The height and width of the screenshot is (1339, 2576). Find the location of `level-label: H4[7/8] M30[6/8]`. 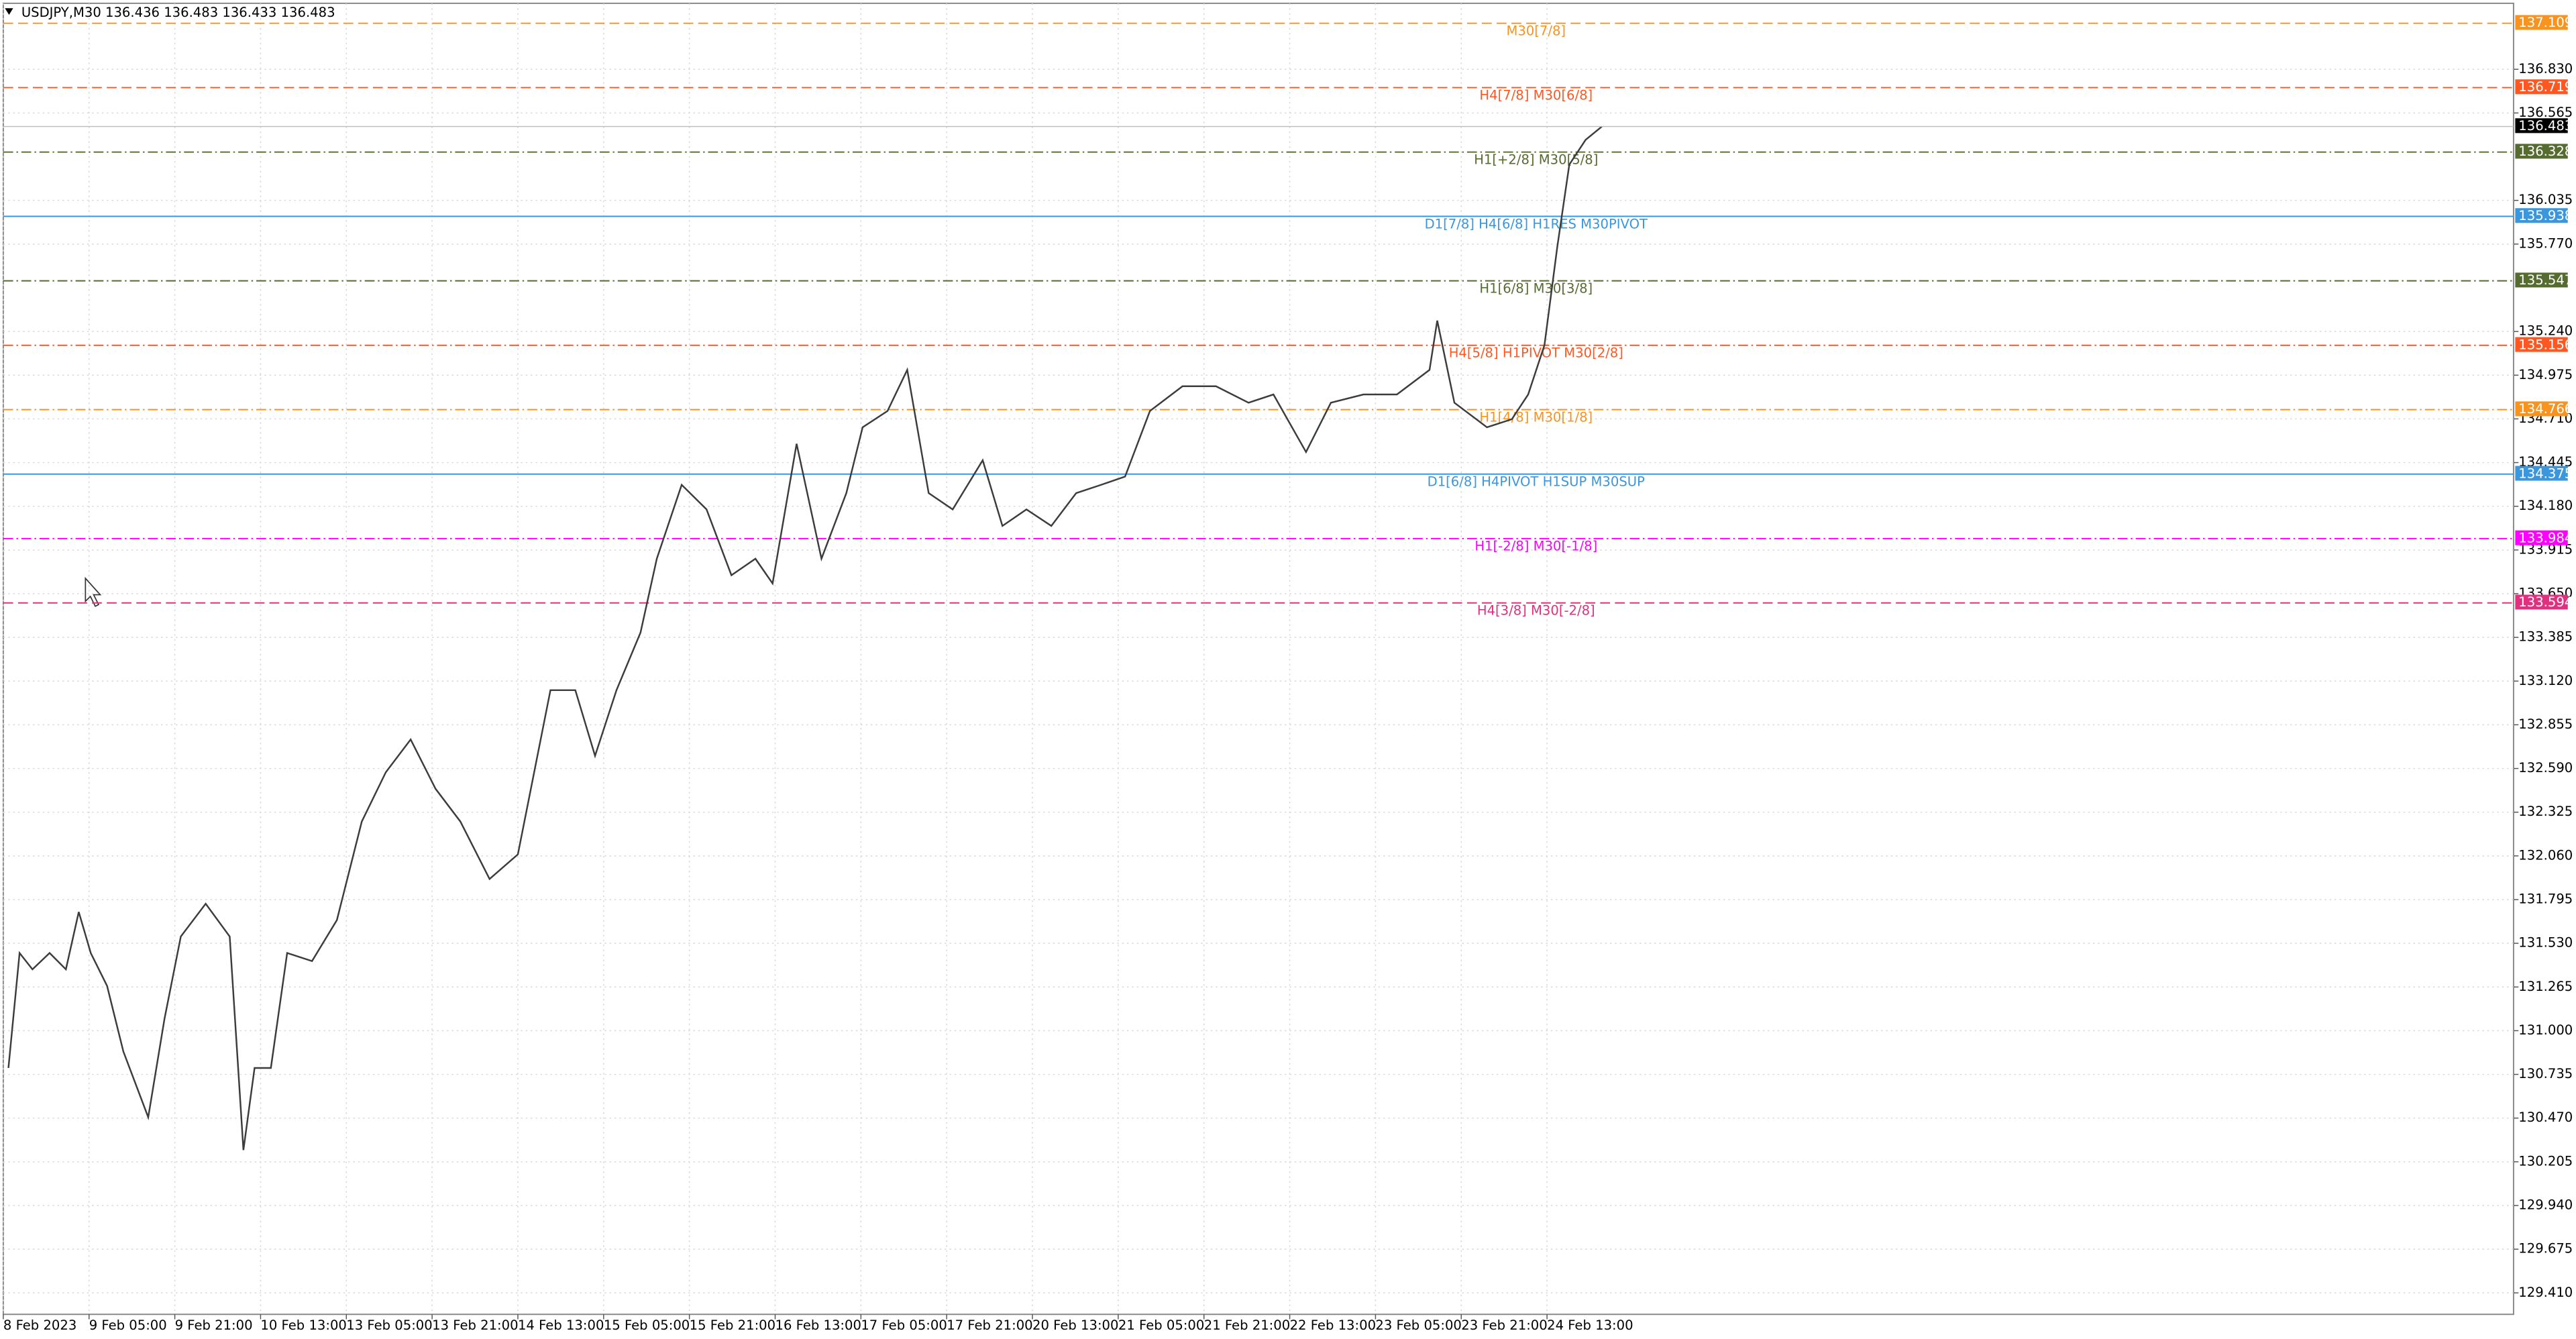

level-label: H4[7/8] M30[6/8] is located at coordinates (1536, 95).